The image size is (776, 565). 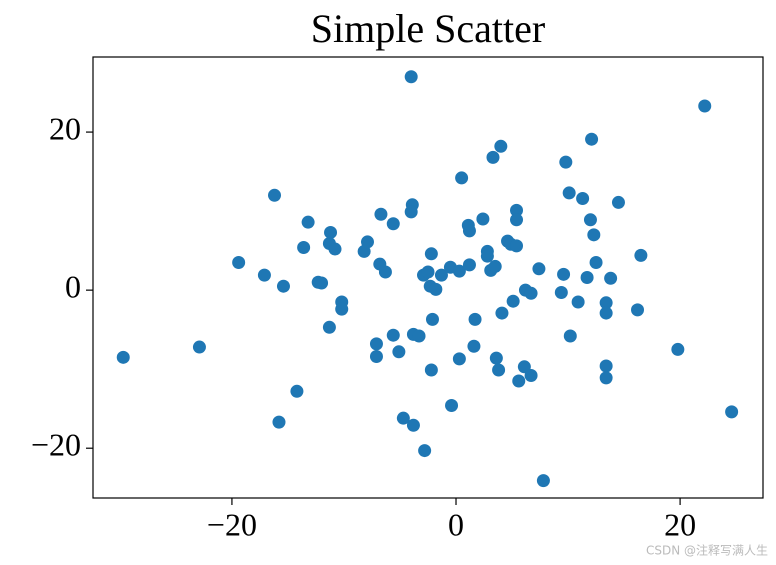 I want to click on y-tick-label: −20, so click(x=56, y=445).